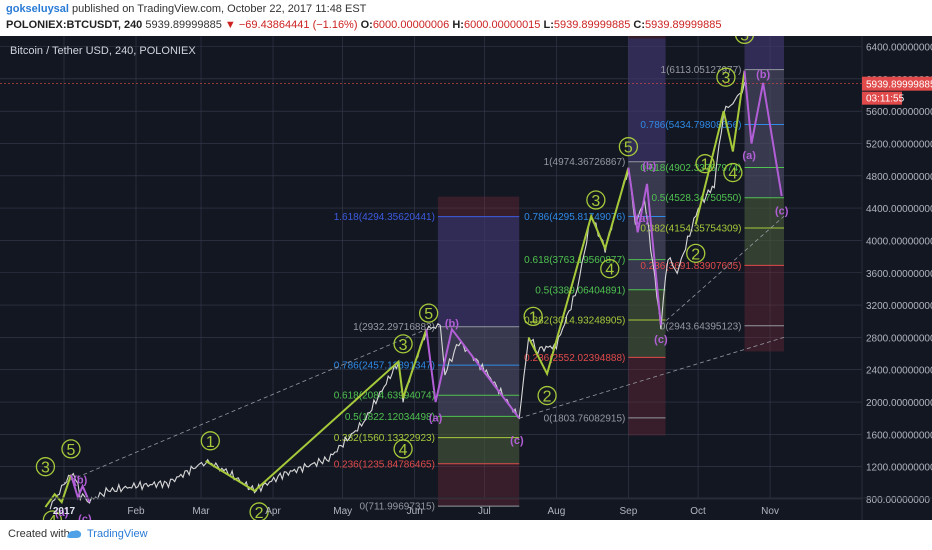 The height and width of the screenshot is (550, 932). What do you see at coordinates (580, 290) in the screenshot?
I see `fib-level-label: 0.5(3389.06404891)` at bounding box center [580, 290].